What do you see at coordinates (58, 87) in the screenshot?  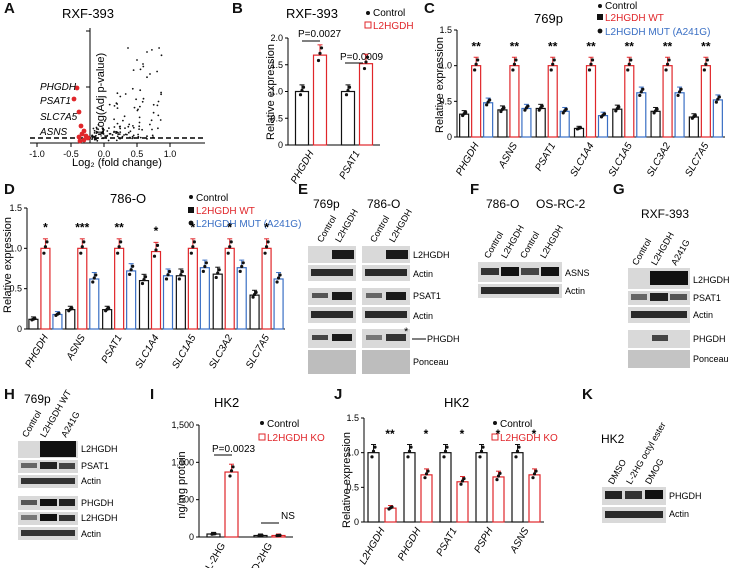 I see `gene-label-phgdh: PHGDH` at bounding box center [58, 87].